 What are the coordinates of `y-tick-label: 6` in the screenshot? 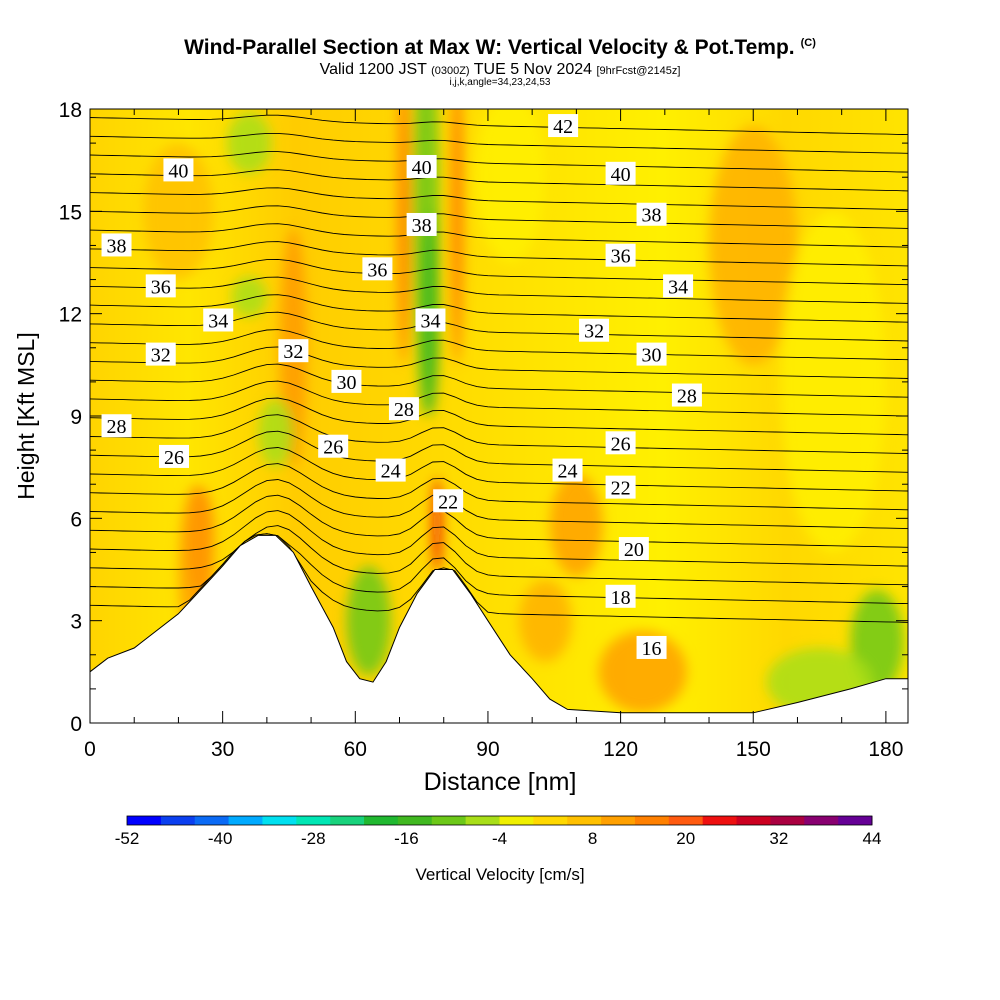 It's located at (76, 519).